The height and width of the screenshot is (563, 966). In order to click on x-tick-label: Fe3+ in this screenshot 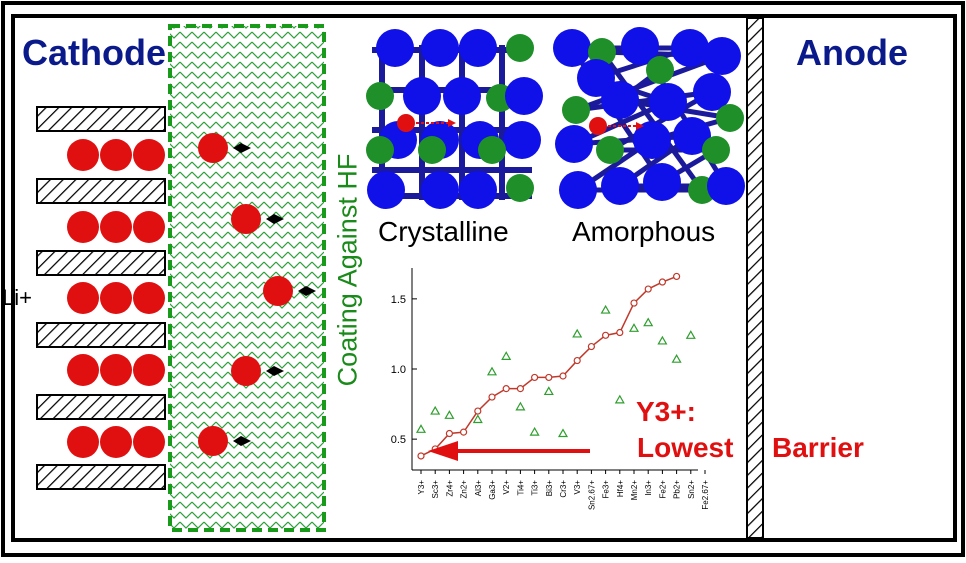, I will do `click(606, 489)`.